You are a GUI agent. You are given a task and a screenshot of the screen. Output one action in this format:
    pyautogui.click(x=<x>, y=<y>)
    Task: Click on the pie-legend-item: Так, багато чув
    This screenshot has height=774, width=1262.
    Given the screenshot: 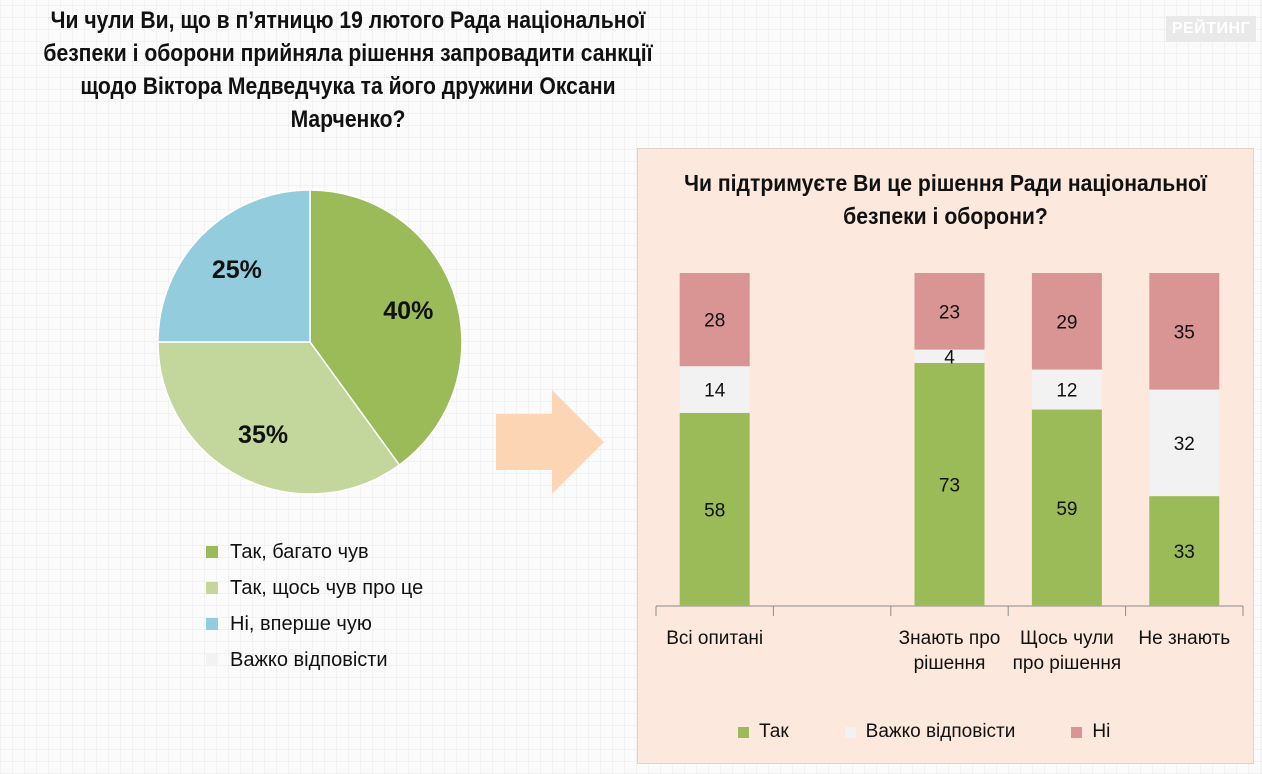 What is the action you would take?
    pyautogui.click(x=314, y=552)
    